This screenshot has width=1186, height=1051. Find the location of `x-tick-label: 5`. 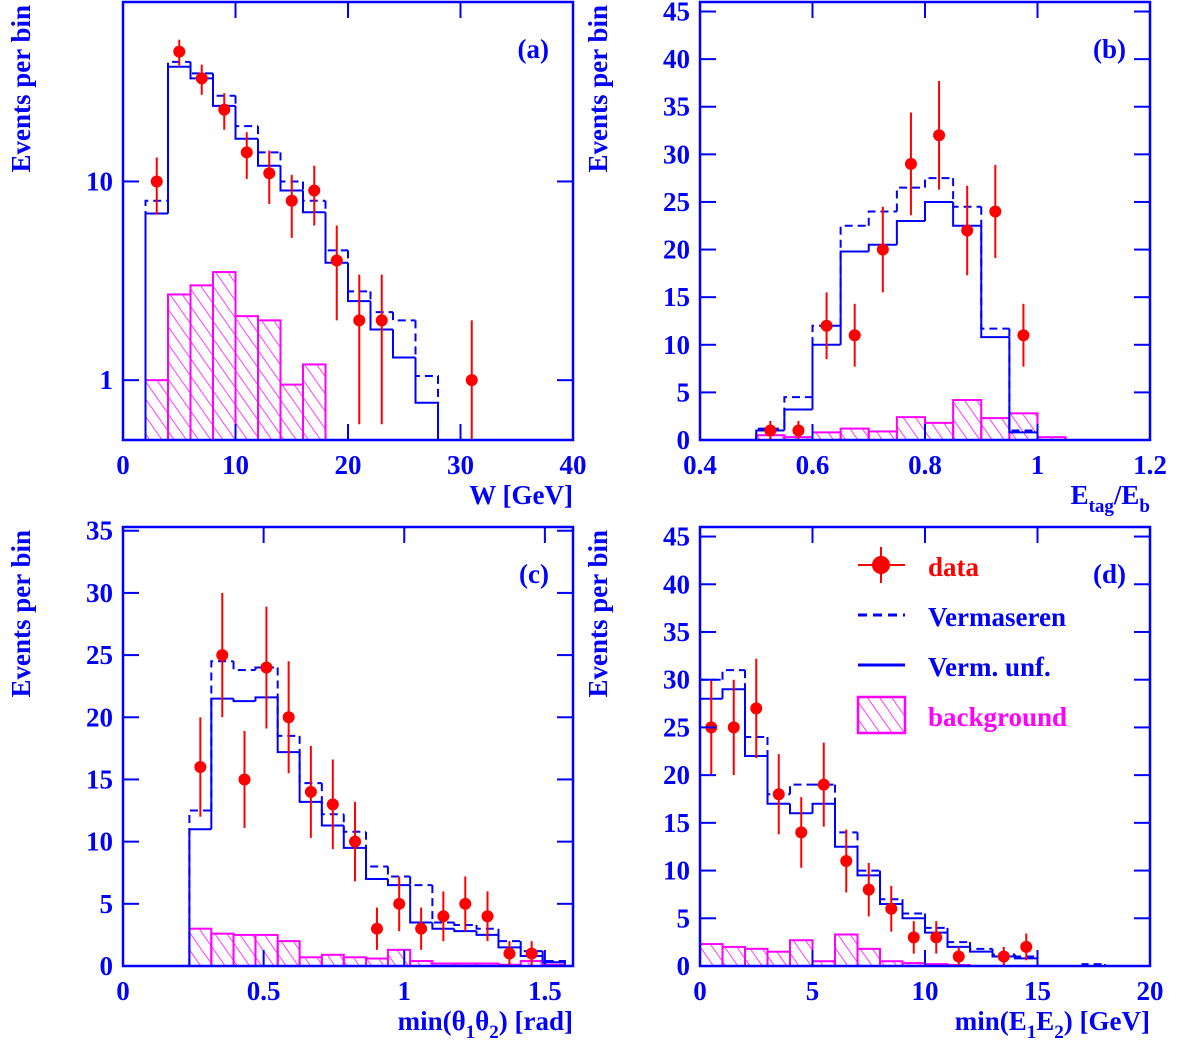

x-tick-label: 5 is located at coordinates (813, 991).